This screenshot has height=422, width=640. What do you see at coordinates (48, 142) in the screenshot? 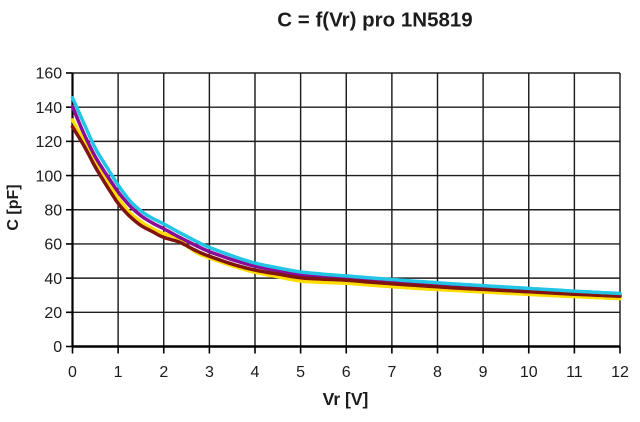
I see `svg-text: 120` at bounding box center [48, 142].